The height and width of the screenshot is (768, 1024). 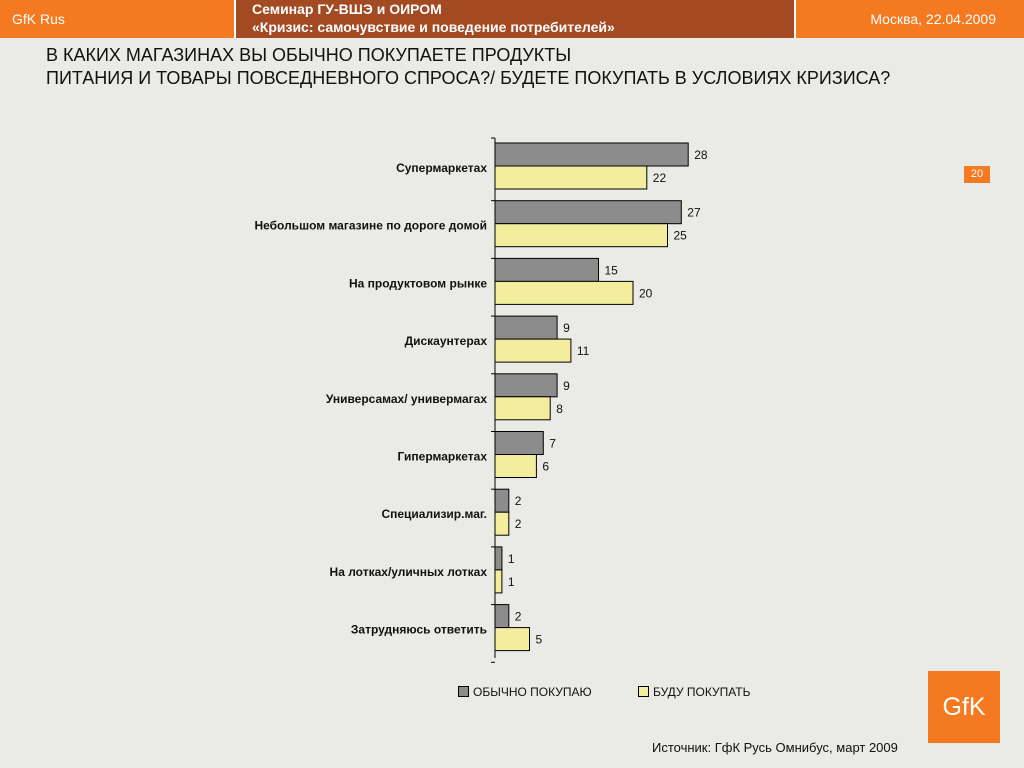 What do you see at coordinates (964, 707) in the screenshot?
I see `gfk-logo: GfK` at bounding box center [964, 707].